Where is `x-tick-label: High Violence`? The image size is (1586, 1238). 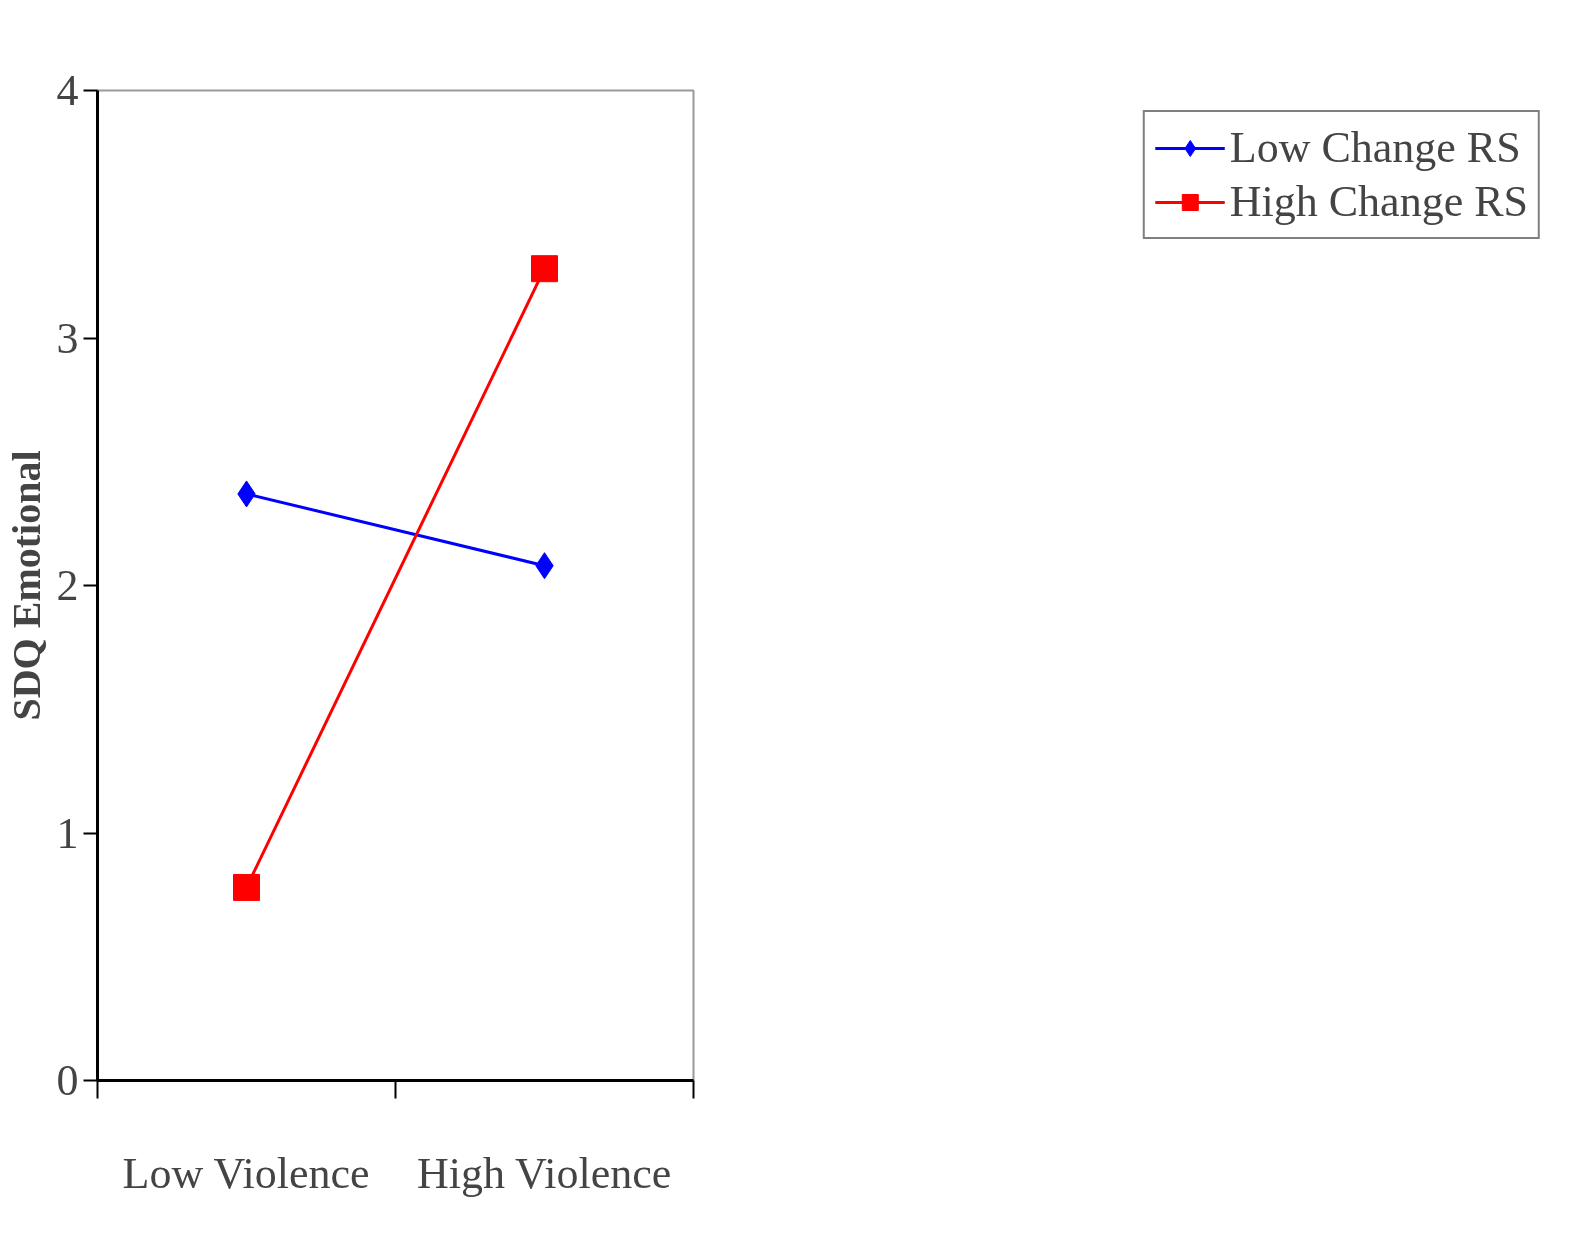
x-tick-label: High Violence is located at coordinates (544, 1173).